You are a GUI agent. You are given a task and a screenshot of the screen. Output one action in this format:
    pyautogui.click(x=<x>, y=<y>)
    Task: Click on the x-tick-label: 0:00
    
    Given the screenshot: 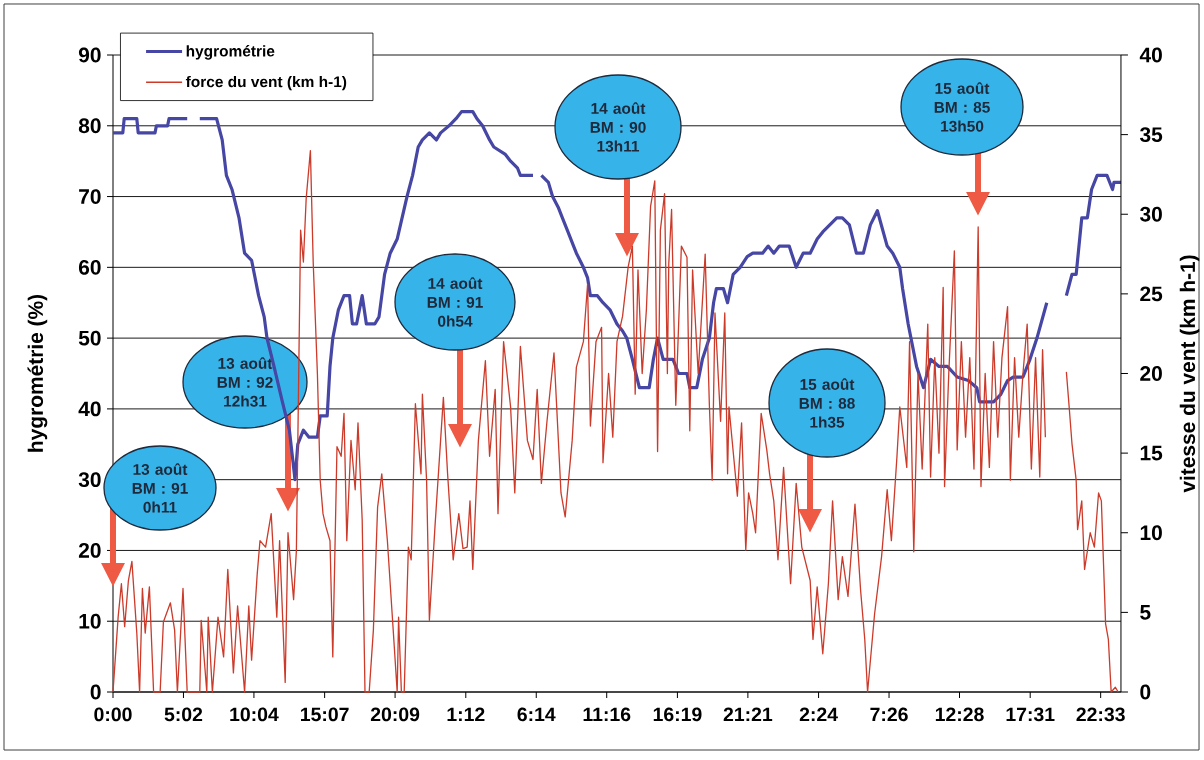 What is the action you would take?
    pyautogui.click(x=113, y=714)
    